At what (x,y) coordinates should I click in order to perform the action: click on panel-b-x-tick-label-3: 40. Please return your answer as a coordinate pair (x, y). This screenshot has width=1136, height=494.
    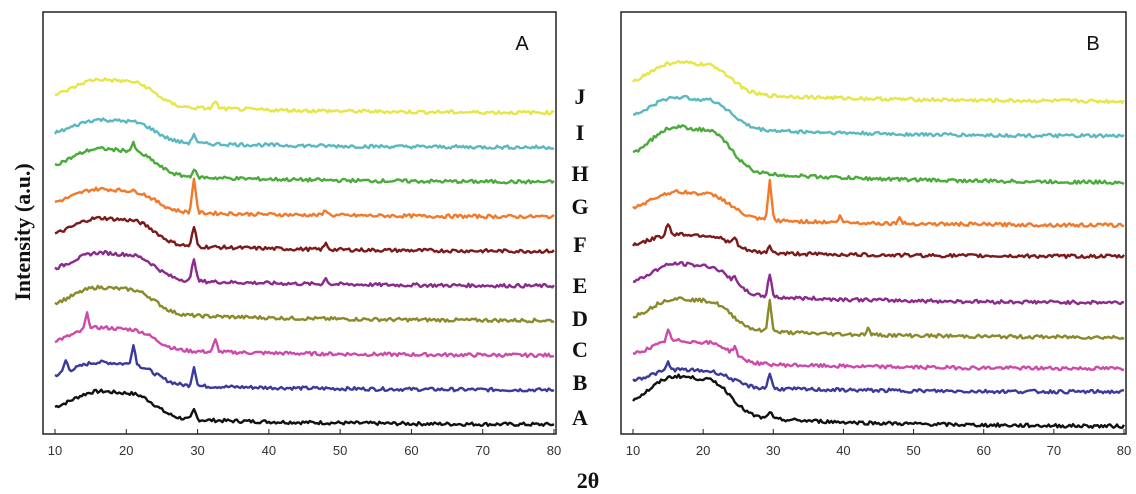
    Looking at the image, I should click on (843, 450).